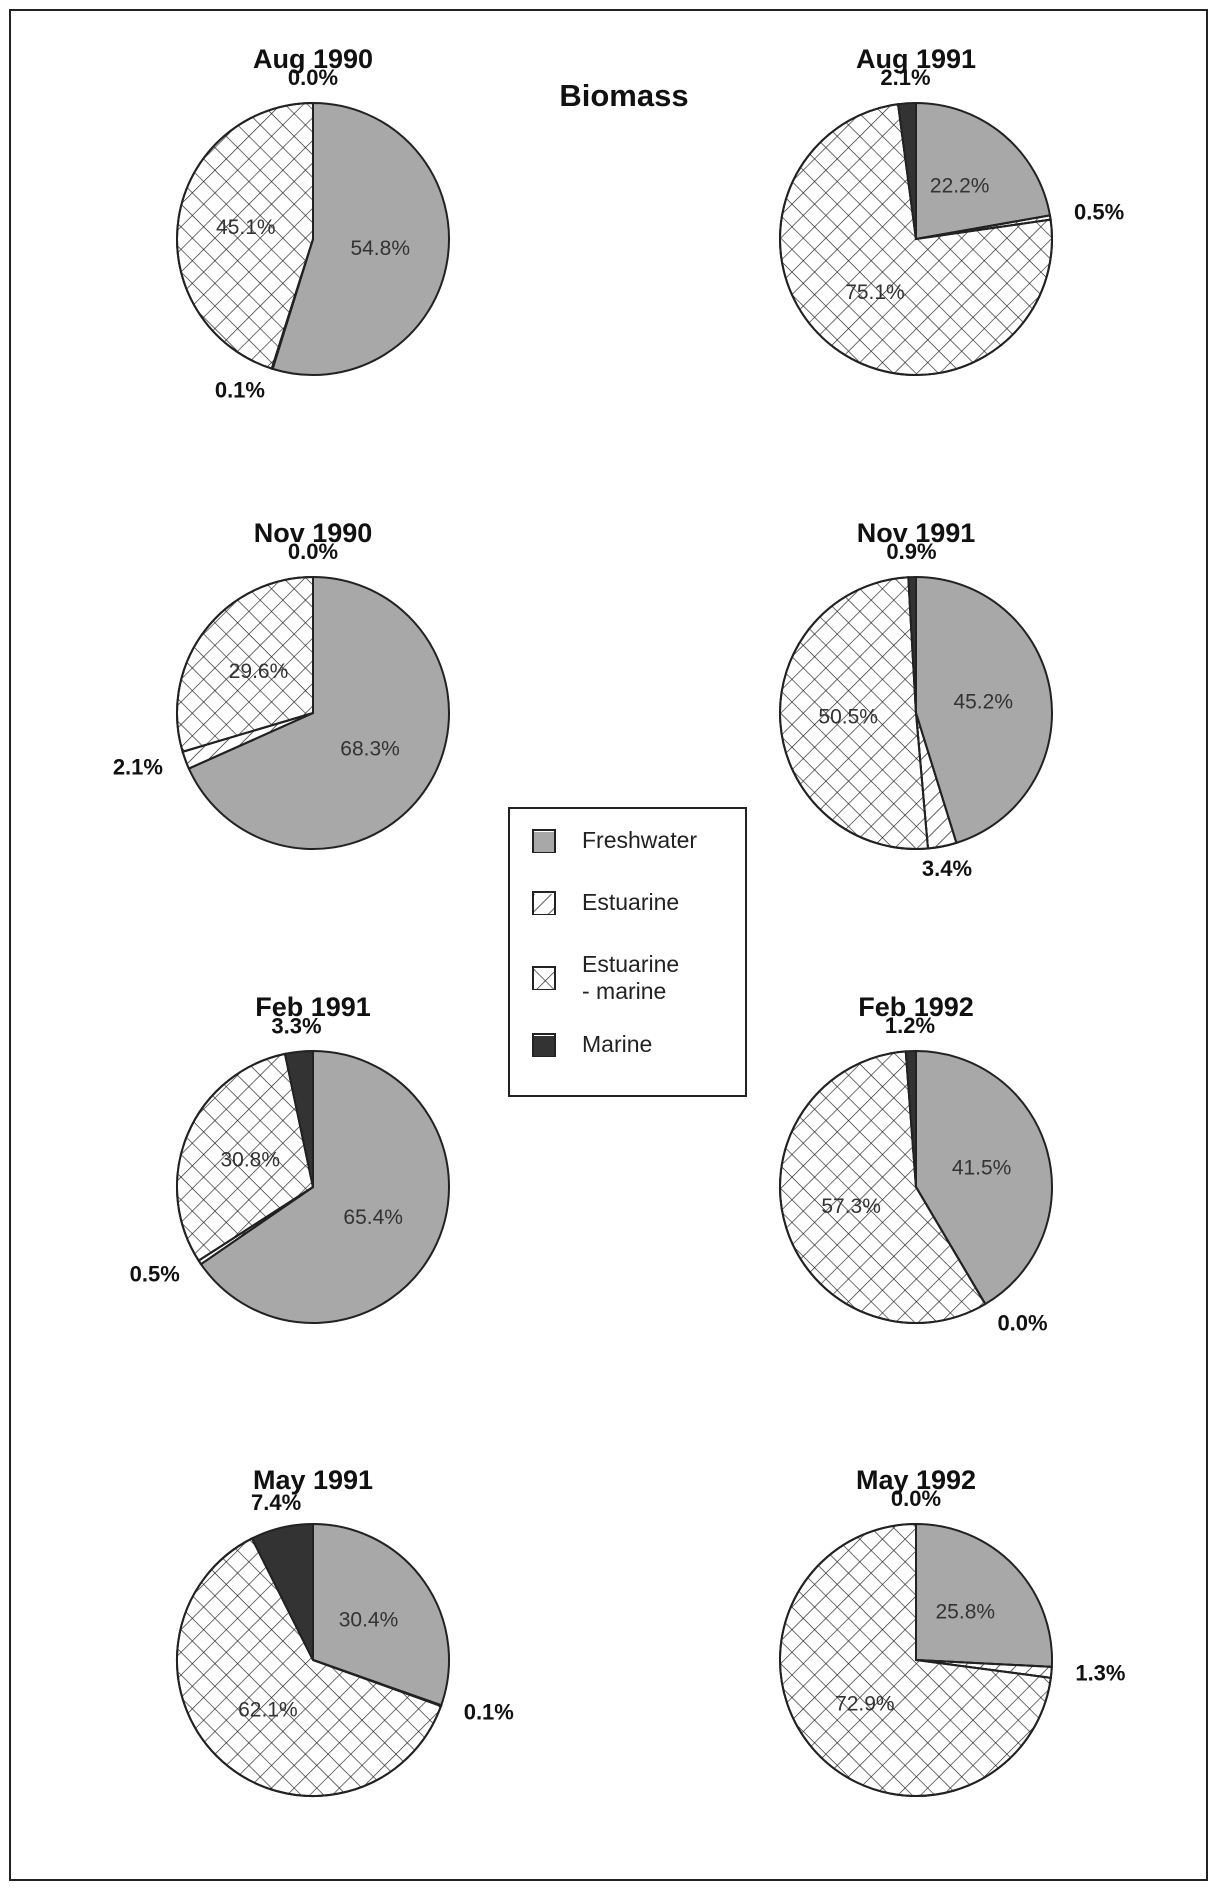  What do you see at coordinates (380, 248) in the screenshot?
I see `value-label: 54.8%` at bounding box center [380, 248].